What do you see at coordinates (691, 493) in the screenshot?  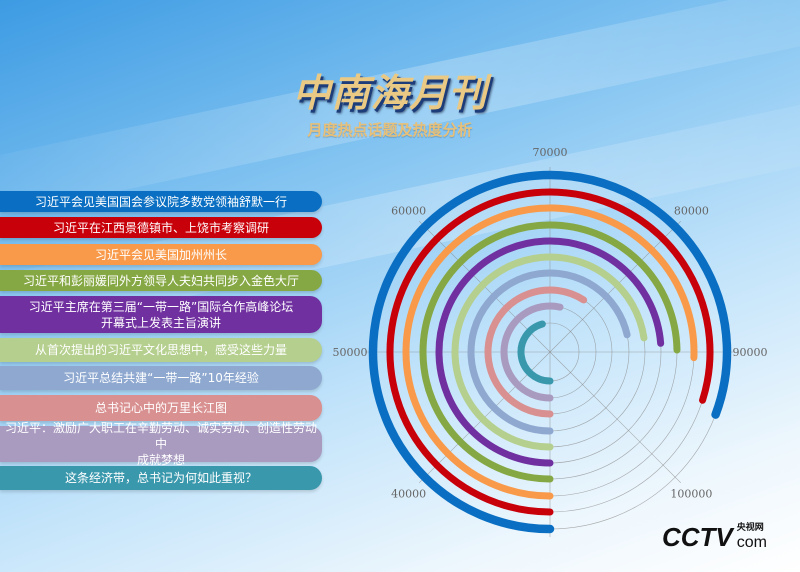 I see `axis-tick-label: 100000` at bounding box center [691, 493].